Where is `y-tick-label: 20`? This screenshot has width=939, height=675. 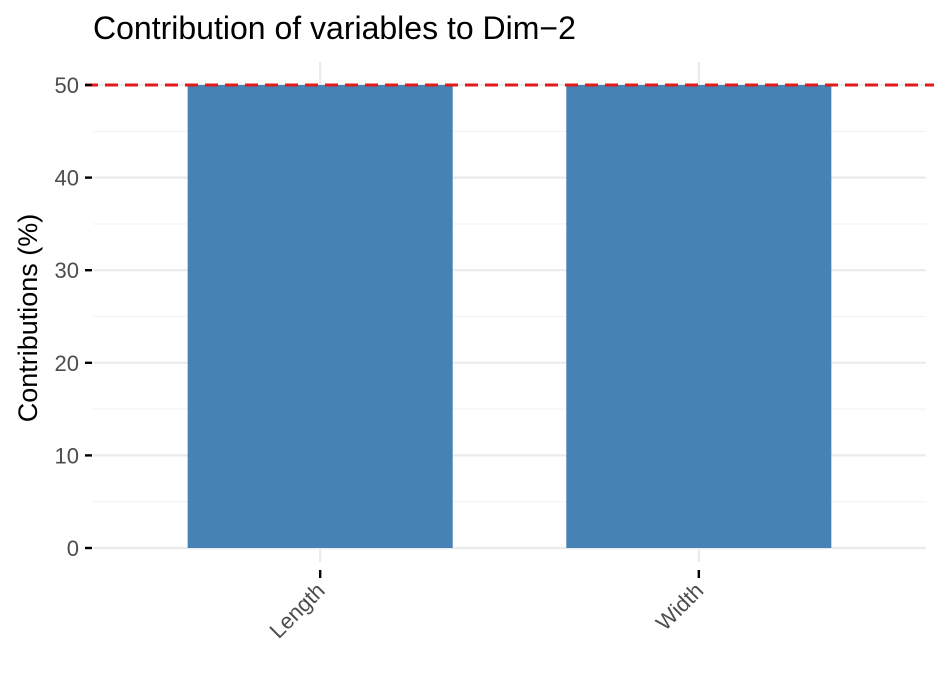 y-tick-label: 20 is located at coordinates (67, 363).